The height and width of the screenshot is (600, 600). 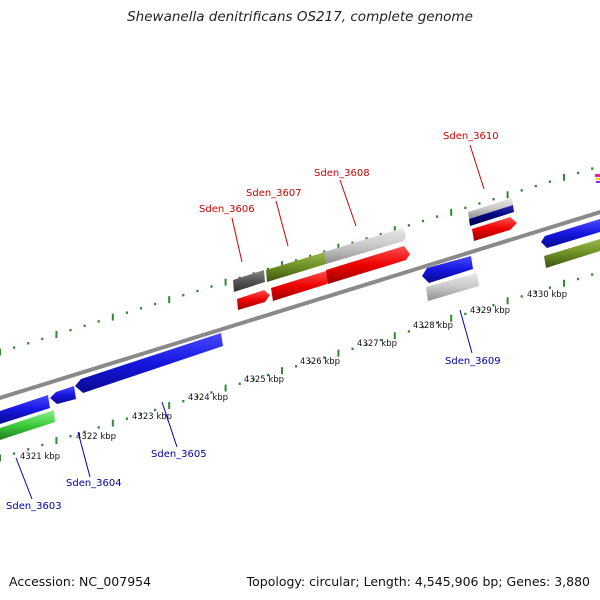 What do you see at coordinates (34, 506) in the screenshot?
I see `gene-label-sden-3603: Sden_3603` at bounding box center [34, 506].